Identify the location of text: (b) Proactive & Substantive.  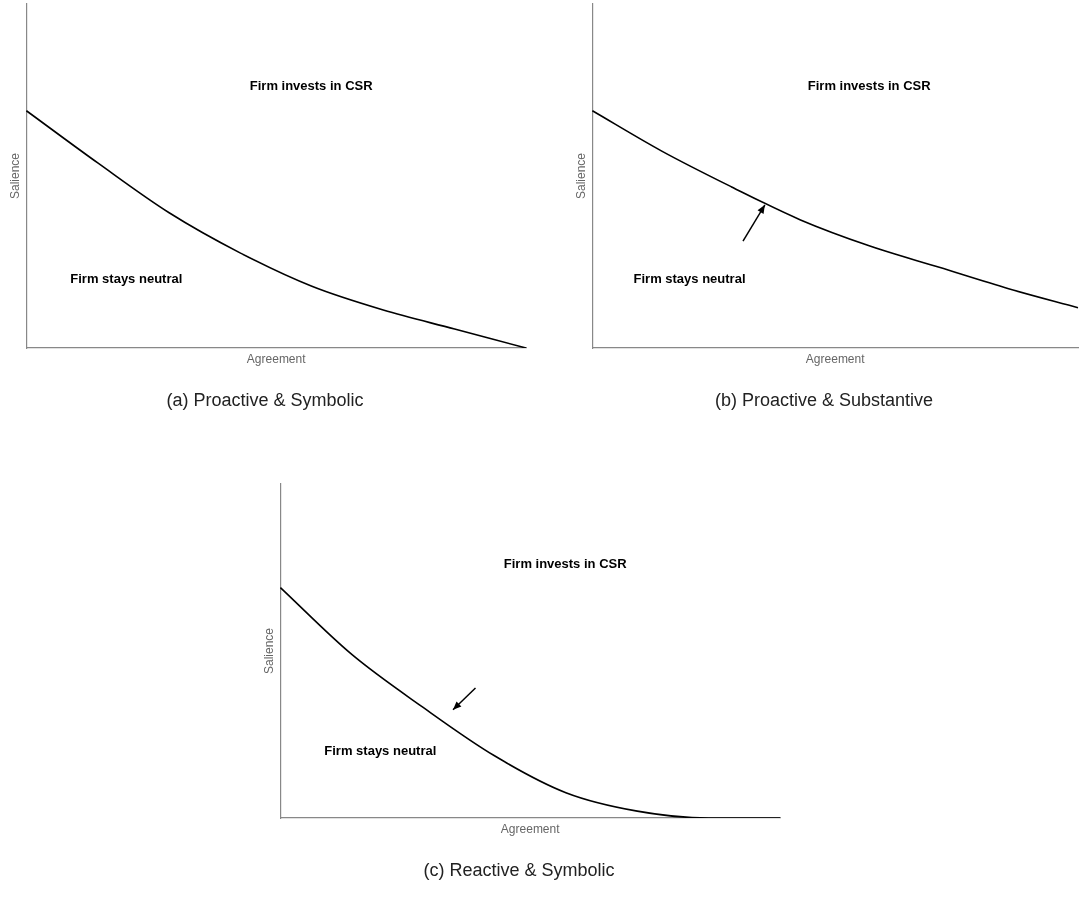
(824, 400).